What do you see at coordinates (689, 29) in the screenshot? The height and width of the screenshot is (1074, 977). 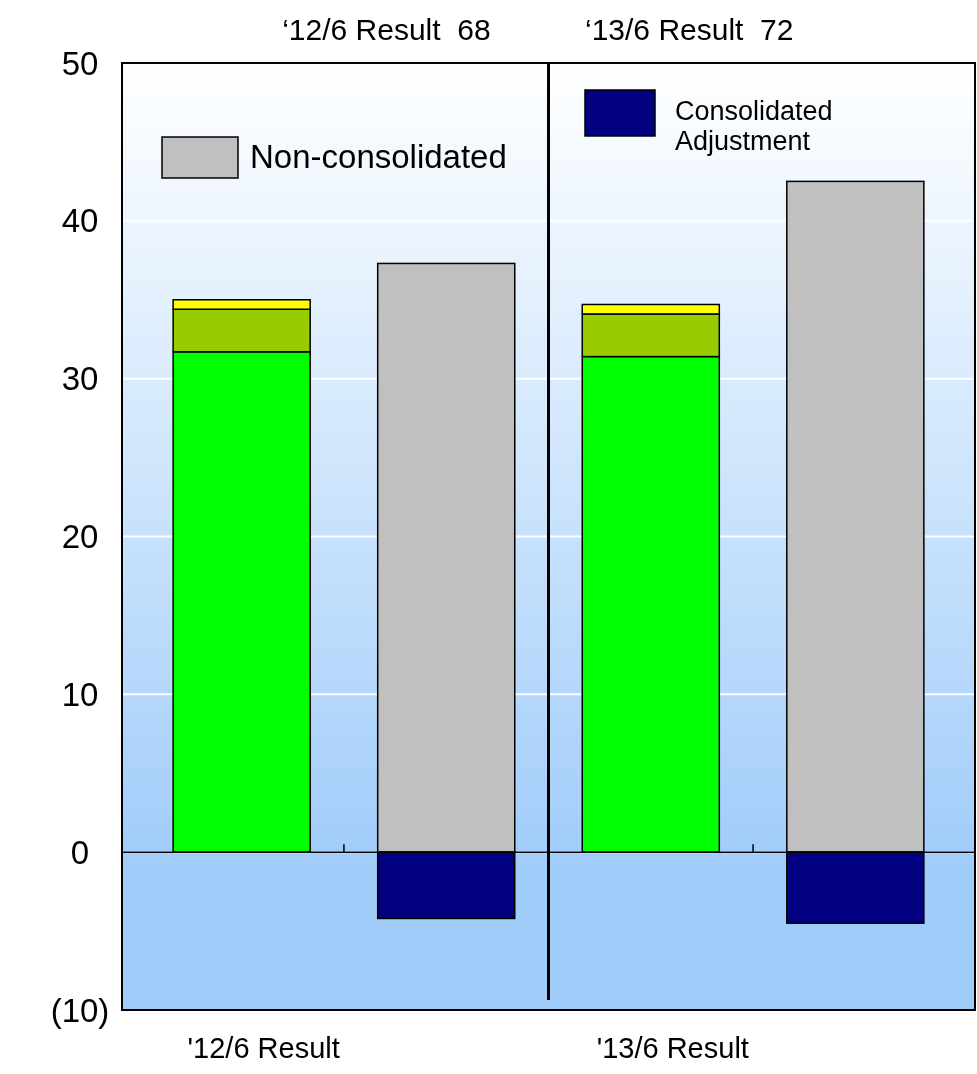 I see `text: ‘13/6 Result 72` at bounding box center [689, 29].